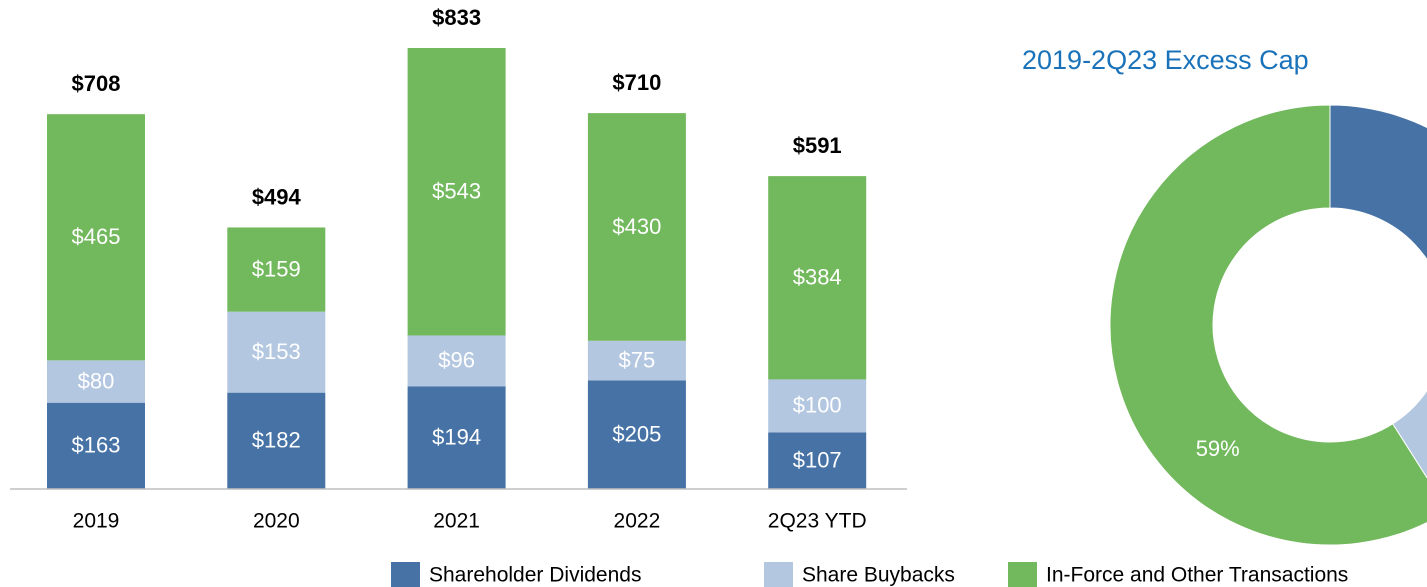 The height and width of the screenshot is (587, 1427). What do you see at coordinates (96, 521) in the screenshot?
I see `x-tick-label: 2019` at bounding box center [96, 521].